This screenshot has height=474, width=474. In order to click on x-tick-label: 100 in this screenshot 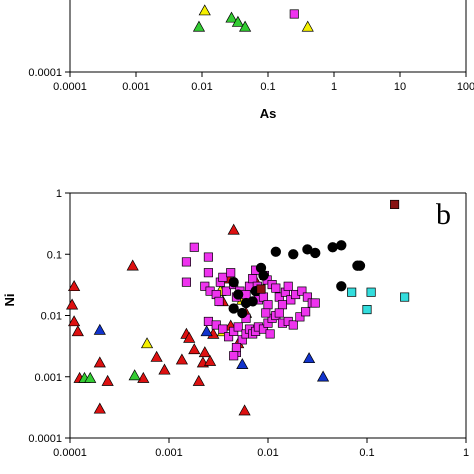, I will do `click(465, 87)`.